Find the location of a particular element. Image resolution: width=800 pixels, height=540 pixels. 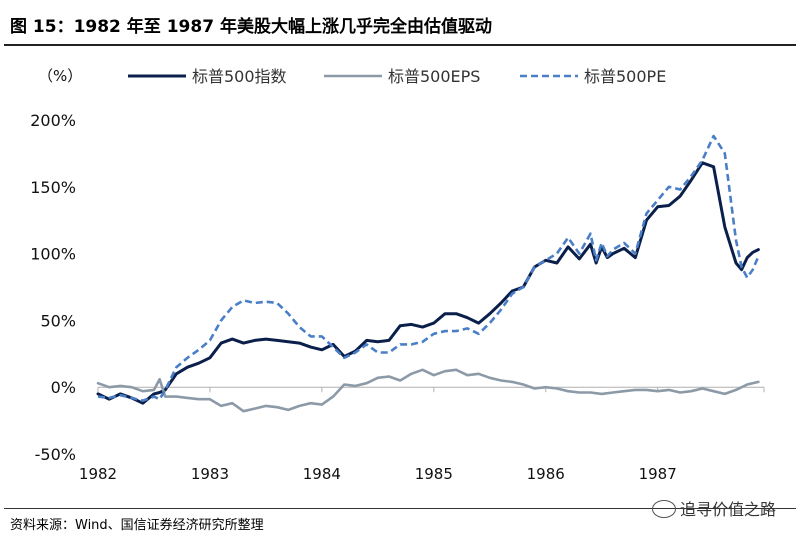

watermark: 追寻价值之路 is located at coordinates (713, 508).